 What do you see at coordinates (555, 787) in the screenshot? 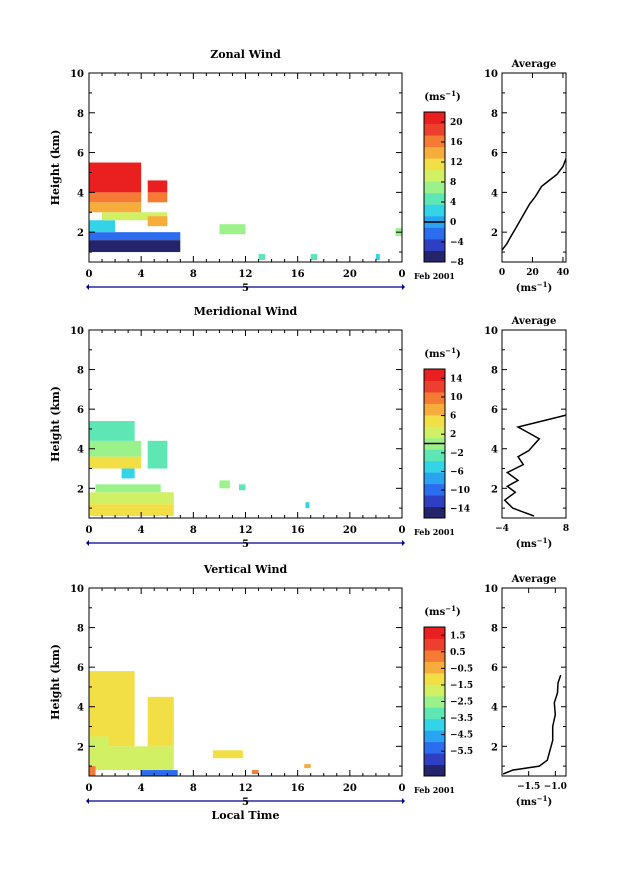
I see `profile-x-tick-label: −1.0` at bounding box center [555, 787].